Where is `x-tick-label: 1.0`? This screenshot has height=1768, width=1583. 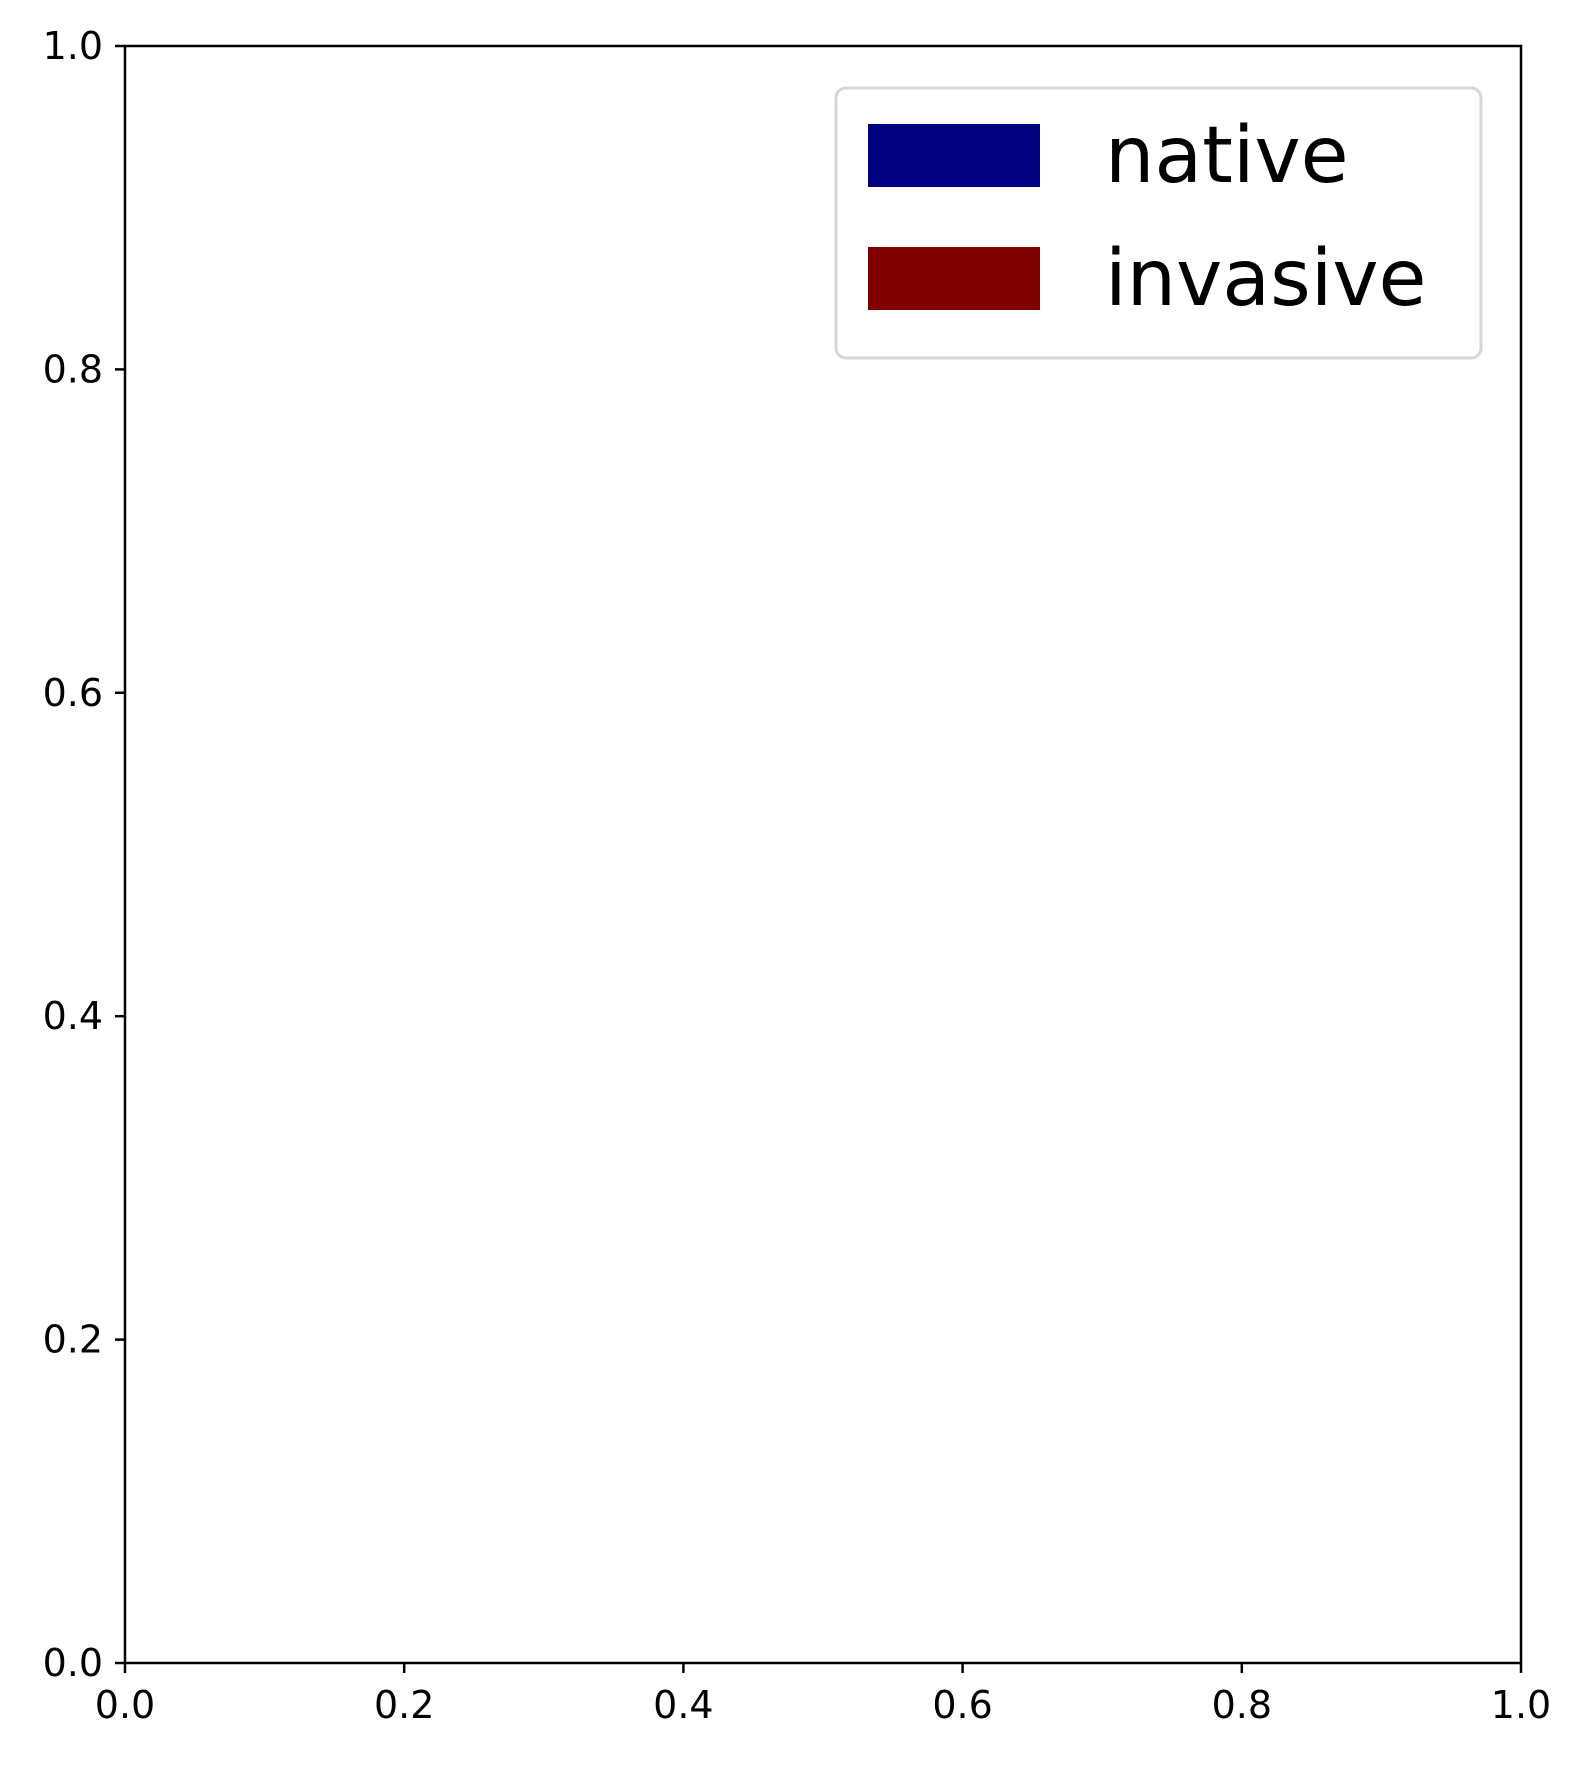 x-tick-label: 1.0 is located at coordinates (1521, 1705).